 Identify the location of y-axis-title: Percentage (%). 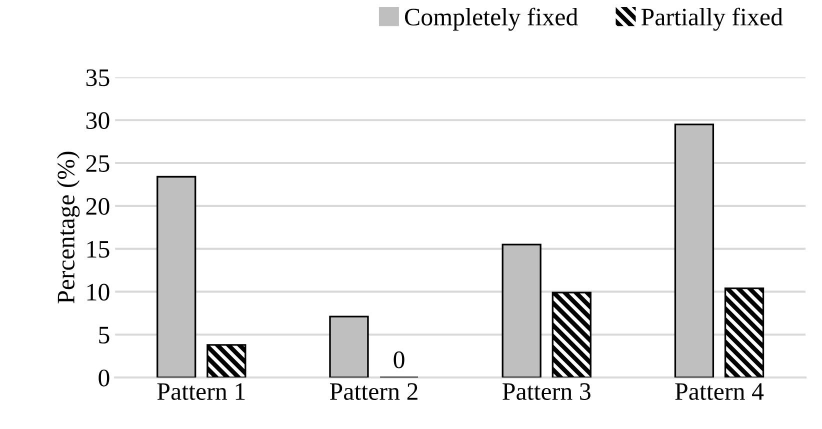
(68, 228).